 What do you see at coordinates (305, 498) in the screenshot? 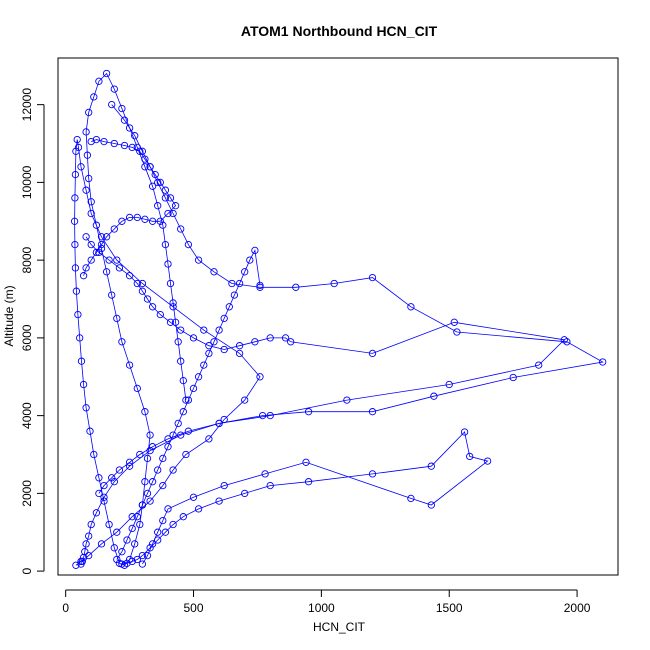
I see `series-2-line` at bounding box center [305, 498].